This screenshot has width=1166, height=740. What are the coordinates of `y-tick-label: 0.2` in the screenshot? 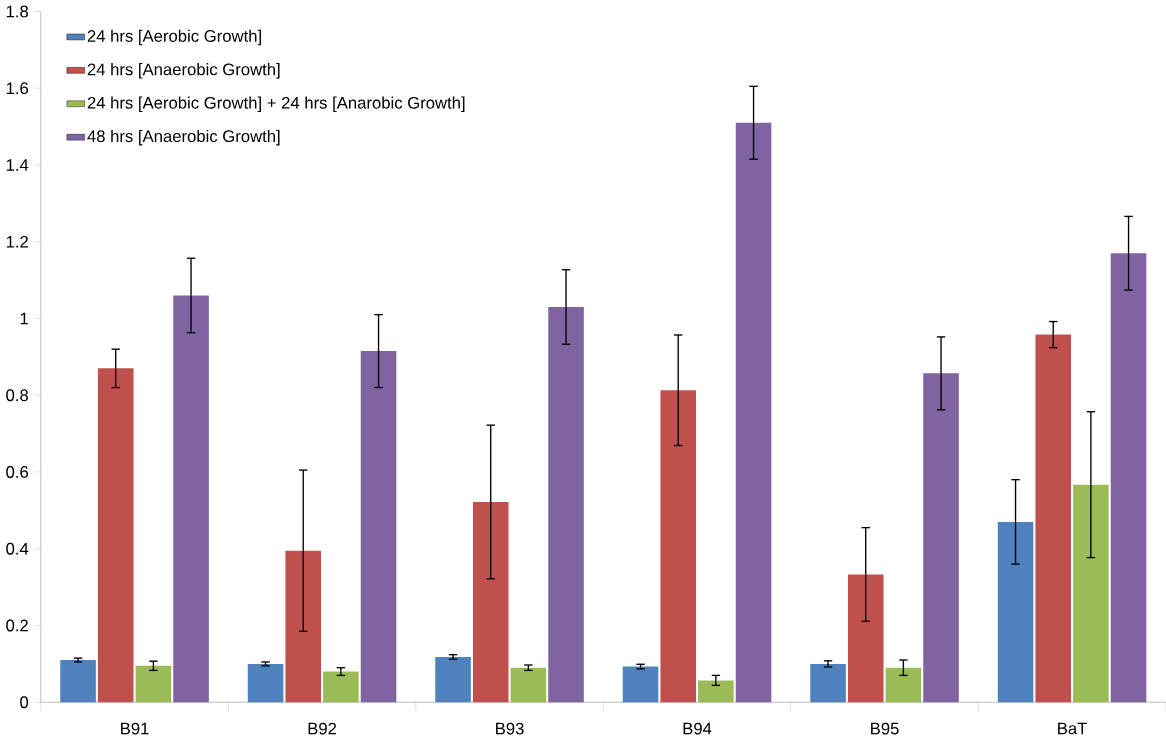 It's located at (17, 625).